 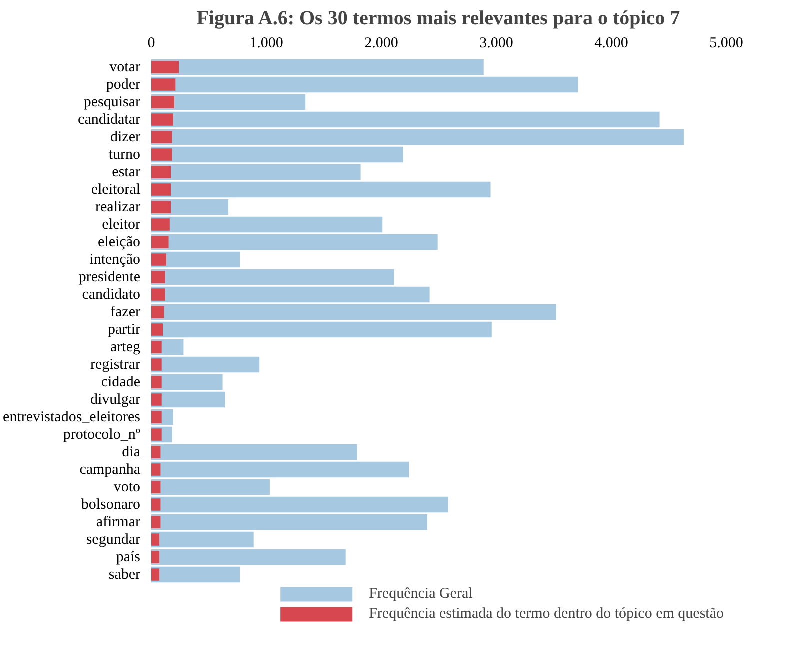 What do you see at coordinates (381, 44) in the screenshot?
I see `x-tick-label: 2.000` at bounding box center [381, 44].